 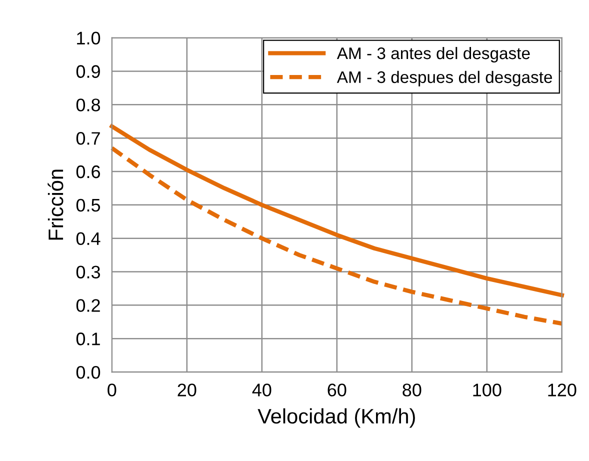 I want to click on legend-label: AM - 3 antes del desgaste, so click(x=433, y=54).